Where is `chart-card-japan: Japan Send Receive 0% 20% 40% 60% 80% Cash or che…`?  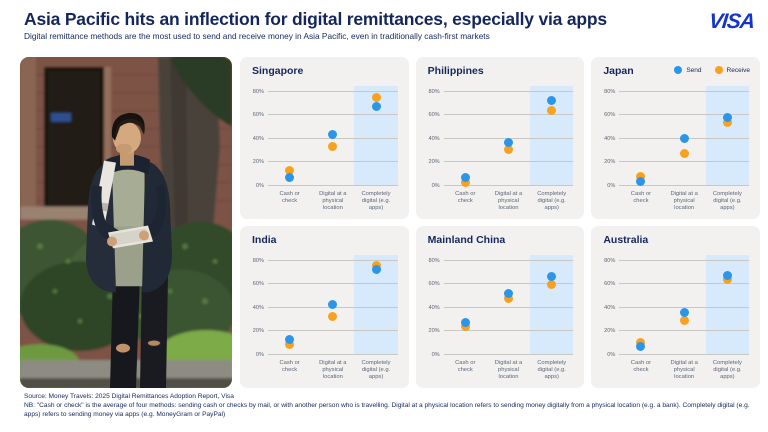
chart-card-japan: Japan Send Receive 0% 20% 40% 60% 80% Cash or che… is located at coordinates (675, 138).